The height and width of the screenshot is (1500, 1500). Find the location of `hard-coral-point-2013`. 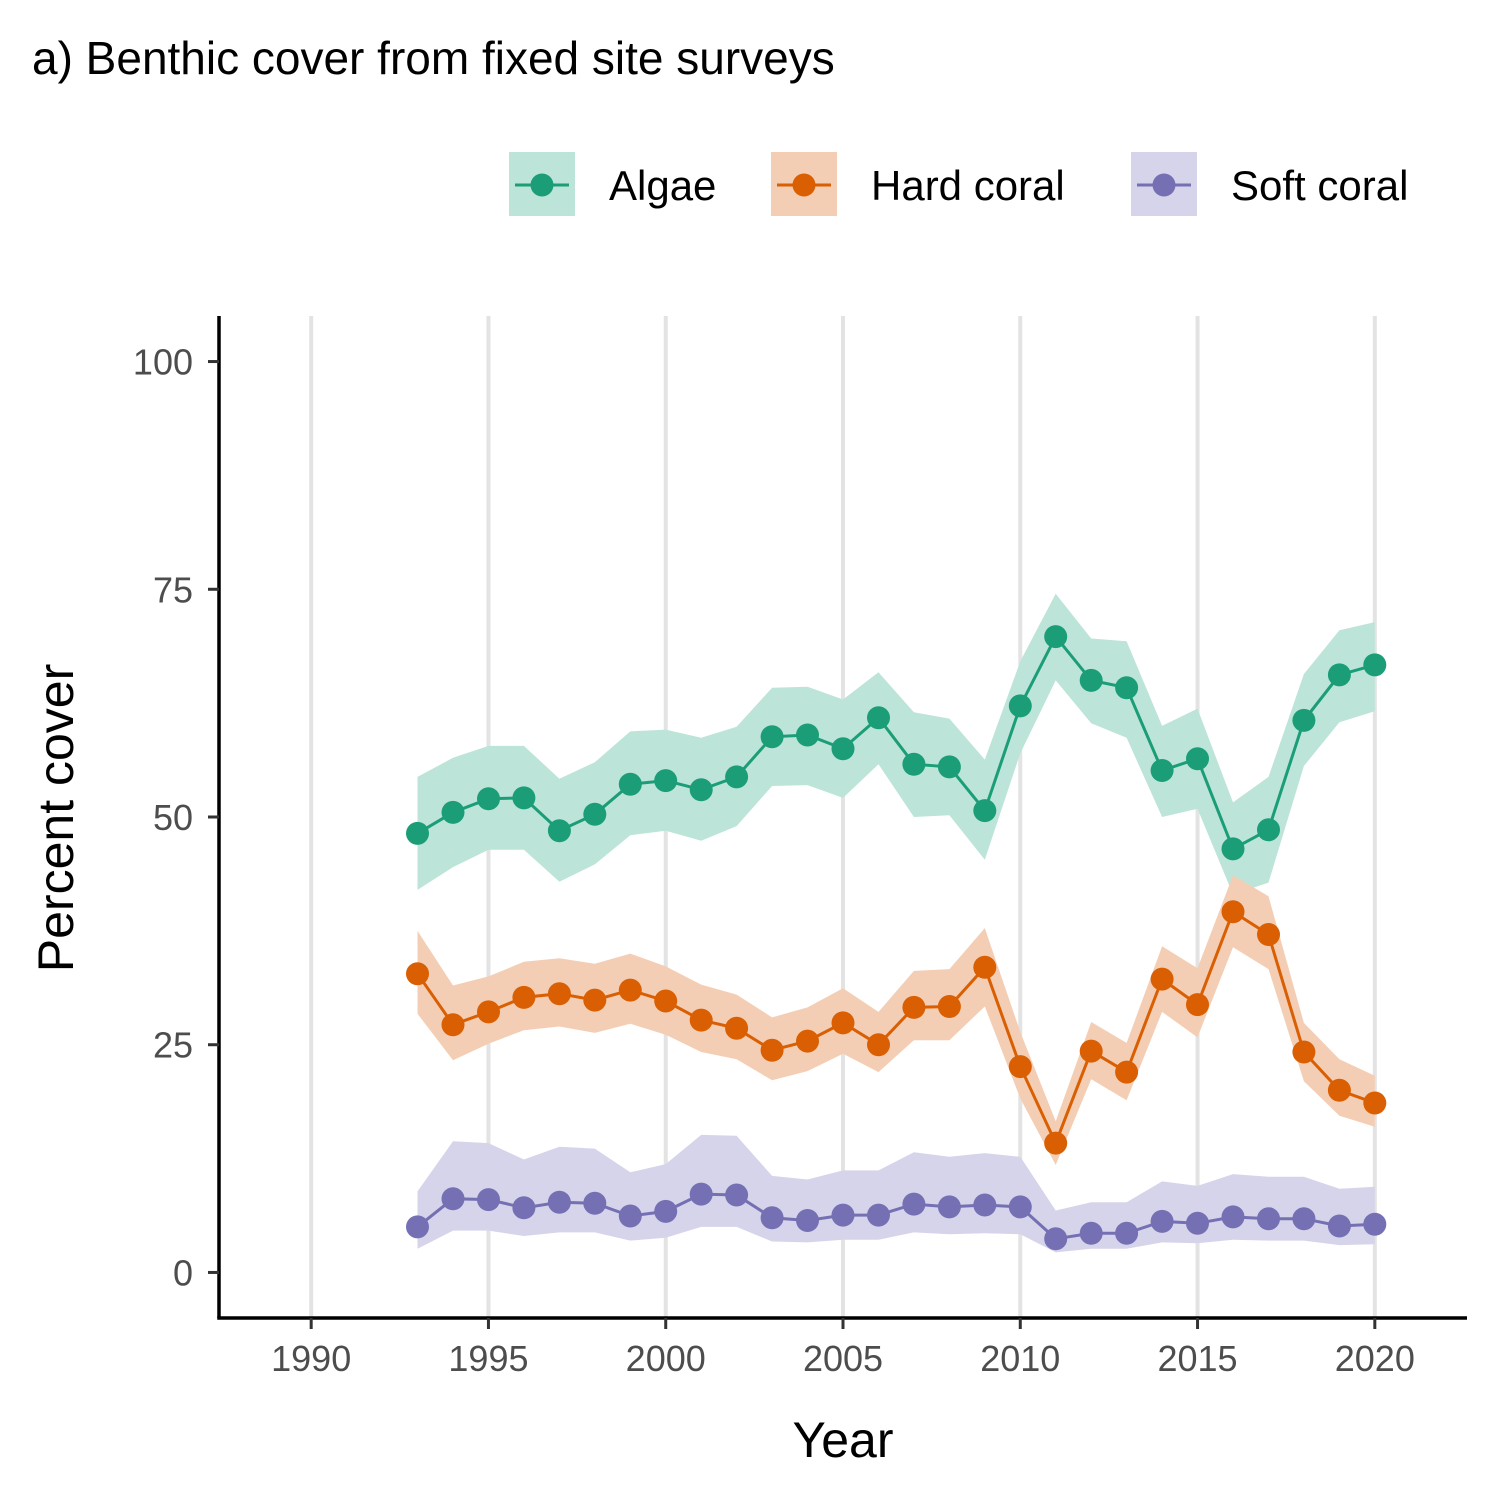

hard-coral-point-2013 is located at coordinates (1127, 1072).